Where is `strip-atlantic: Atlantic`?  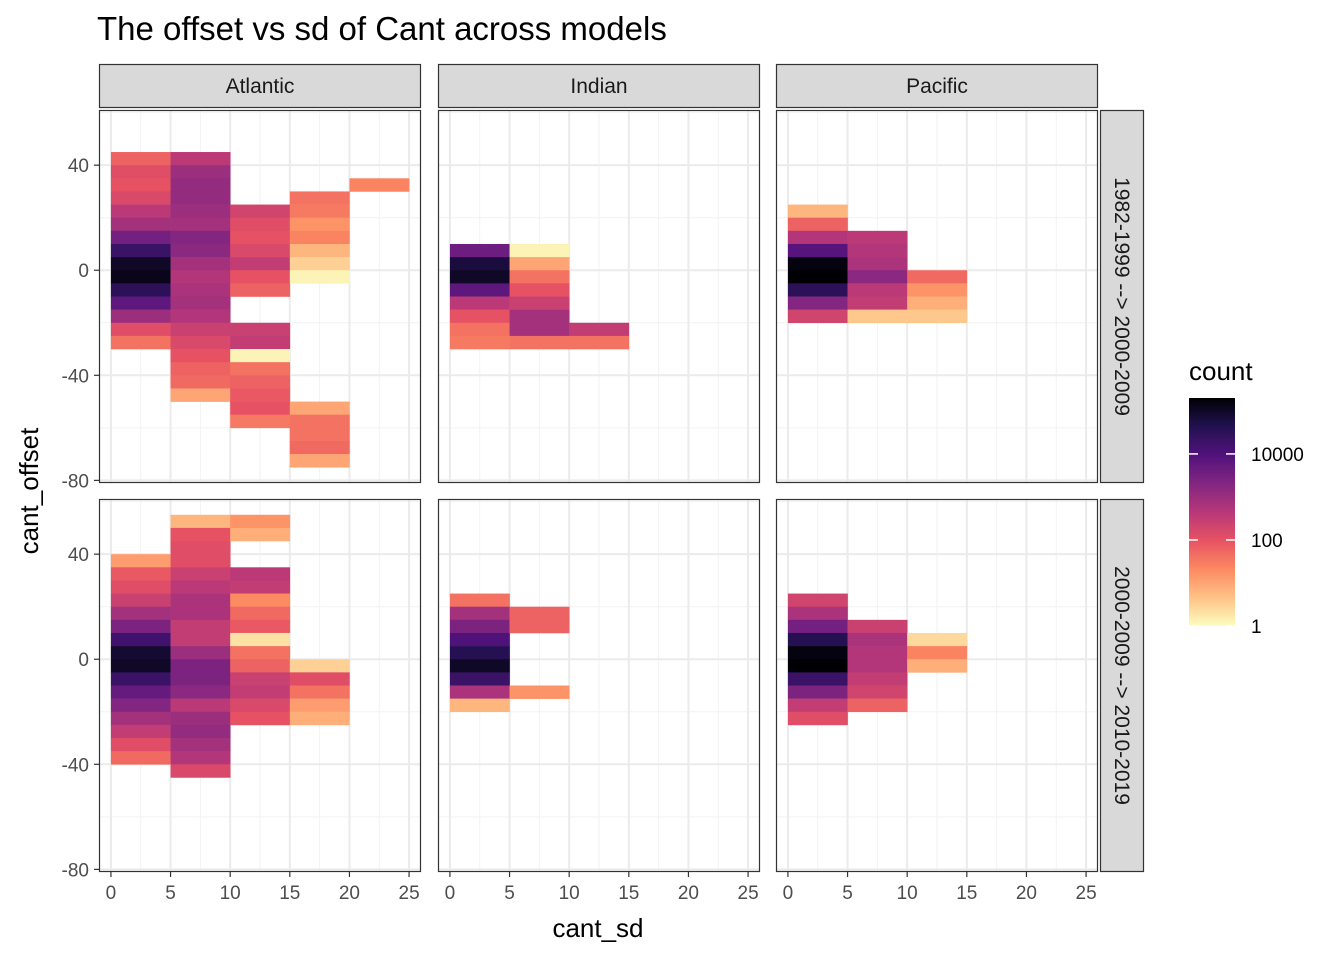 strip-atlantic: Atlantic is located at coordinates (260, 86).